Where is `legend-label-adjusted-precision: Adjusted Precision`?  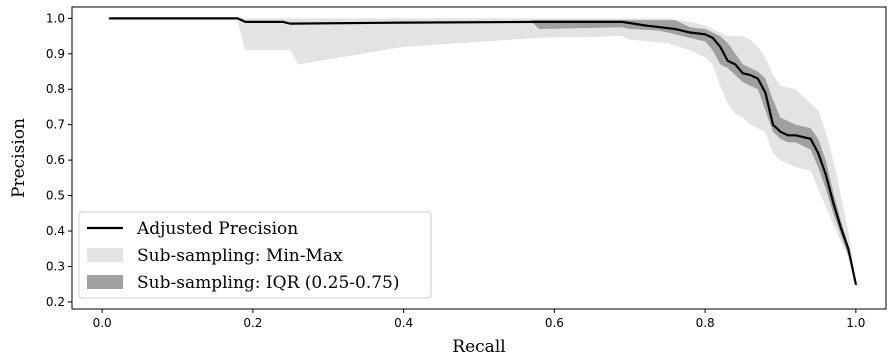
legend-label-adjusted-precision: Adjusted Precision is located at coordinates (217, 229).